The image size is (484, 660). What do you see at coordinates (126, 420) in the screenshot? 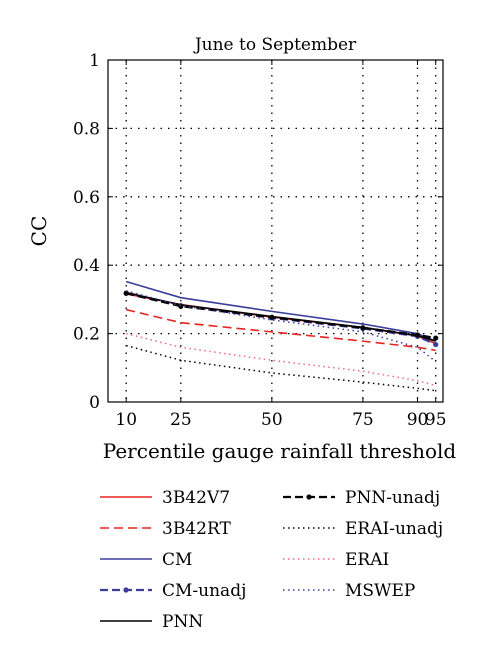
I see `x-tick-label: 10` at bounding box center [126, 420].